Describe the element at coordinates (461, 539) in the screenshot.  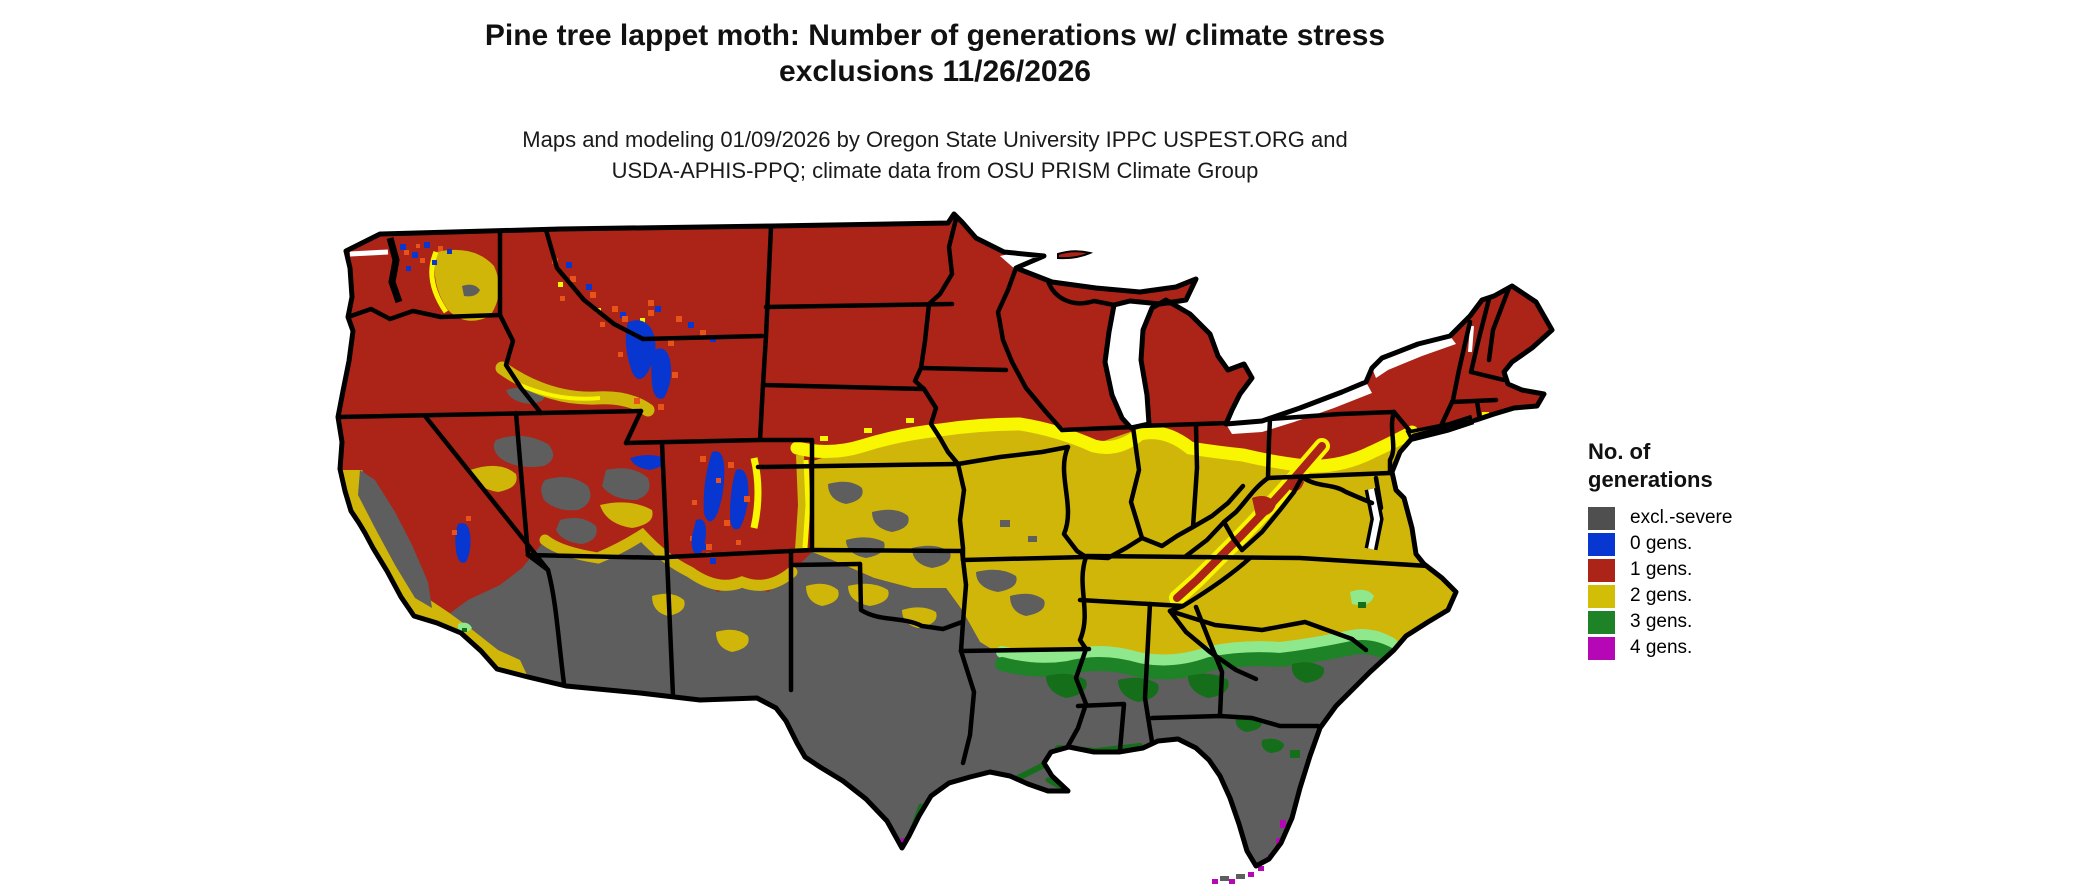
I see `sierra-blue-streak` at that location.